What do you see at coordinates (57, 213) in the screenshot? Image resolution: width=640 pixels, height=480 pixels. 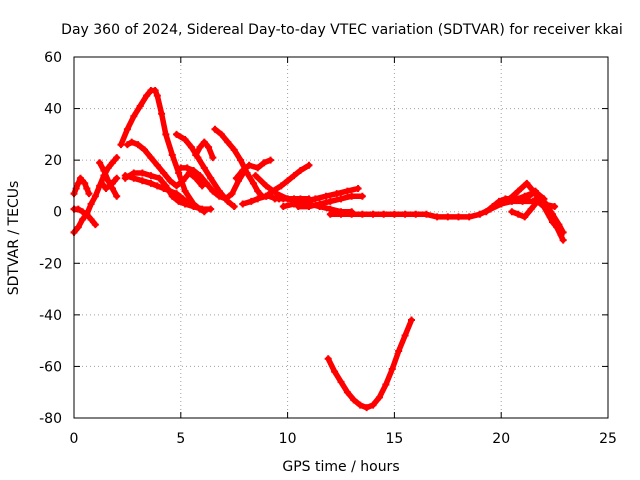 I see `y-tick-label: 0` at bounding box center [57, 213].